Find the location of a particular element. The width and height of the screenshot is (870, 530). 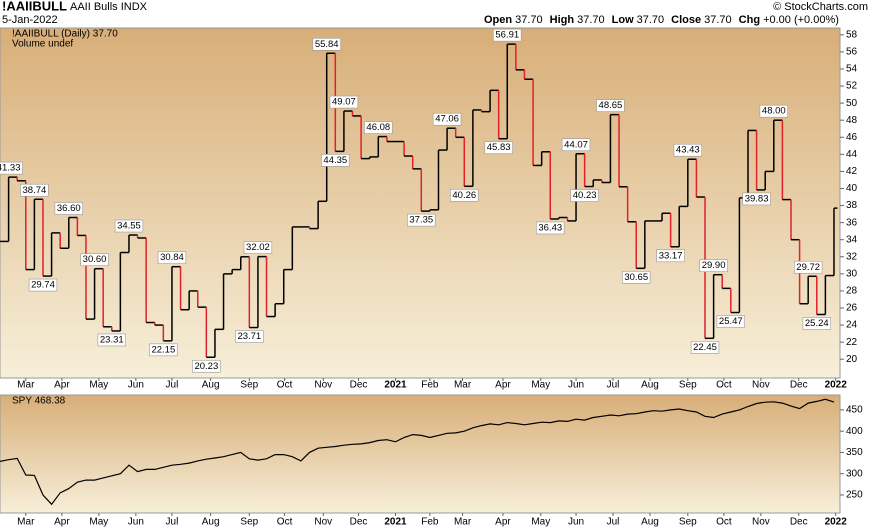

y-tick-label: 38 is located at coordinates (852, 205).